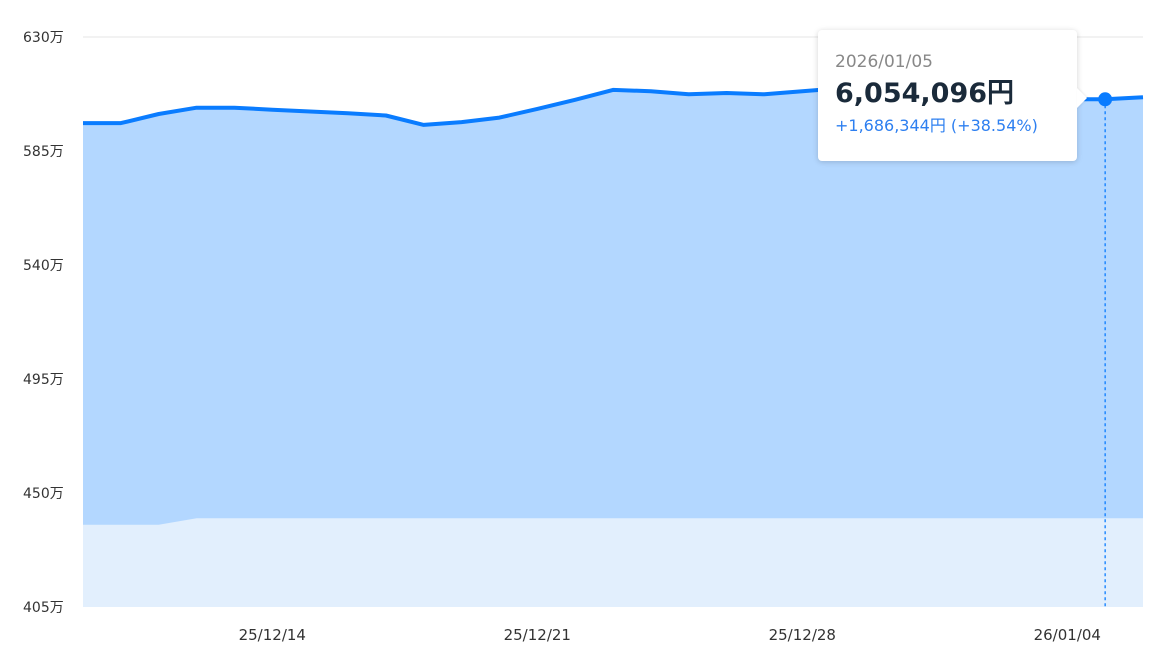 This screenshot has height=672, width=1172. What do you see at coordinates (43, 380) in the screenshot?
I see `y-tick-label: 495万` at bounding box center [43, 380].